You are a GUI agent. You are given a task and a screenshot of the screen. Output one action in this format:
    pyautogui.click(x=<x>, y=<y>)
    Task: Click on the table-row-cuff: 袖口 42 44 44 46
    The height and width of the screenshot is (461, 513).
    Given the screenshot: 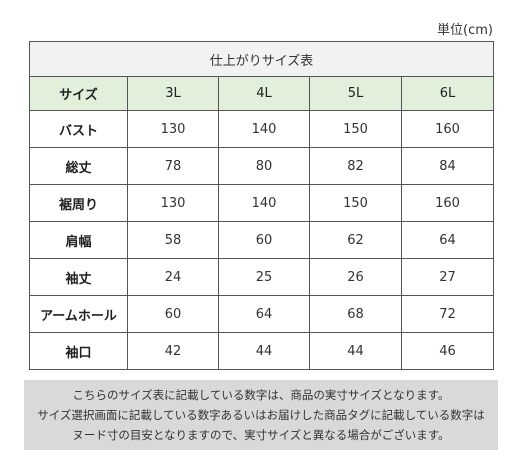 What is the action you would take?
    pyautogui.click(x=262, y=351)
    